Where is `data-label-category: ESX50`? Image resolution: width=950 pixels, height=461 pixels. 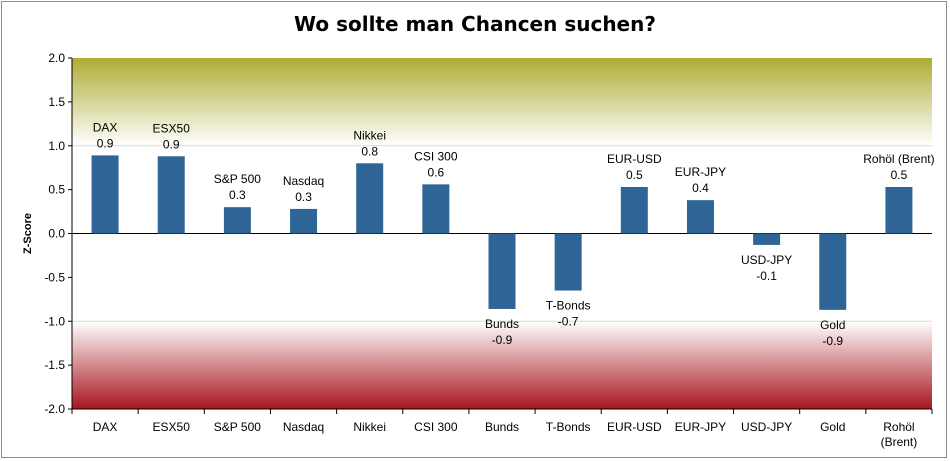
data-label-category: ESX50 is located at coordinates (172, 128).